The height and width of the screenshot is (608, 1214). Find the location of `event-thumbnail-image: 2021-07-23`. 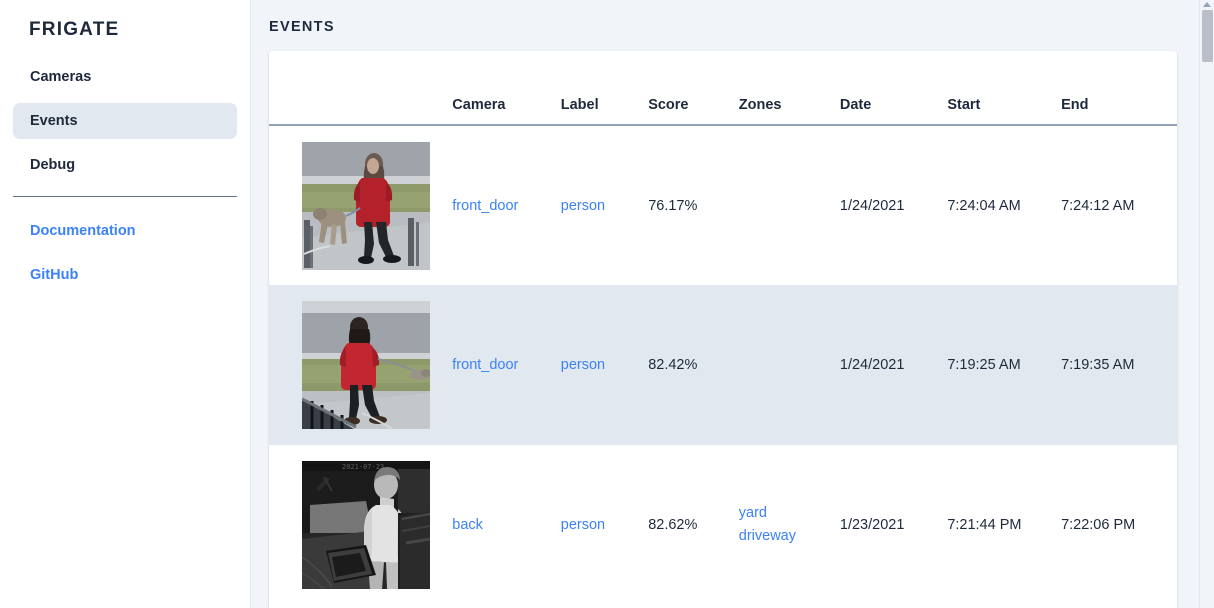

event-thumbnail-image: 2021-07-23 is located at coordinates (366, 525).